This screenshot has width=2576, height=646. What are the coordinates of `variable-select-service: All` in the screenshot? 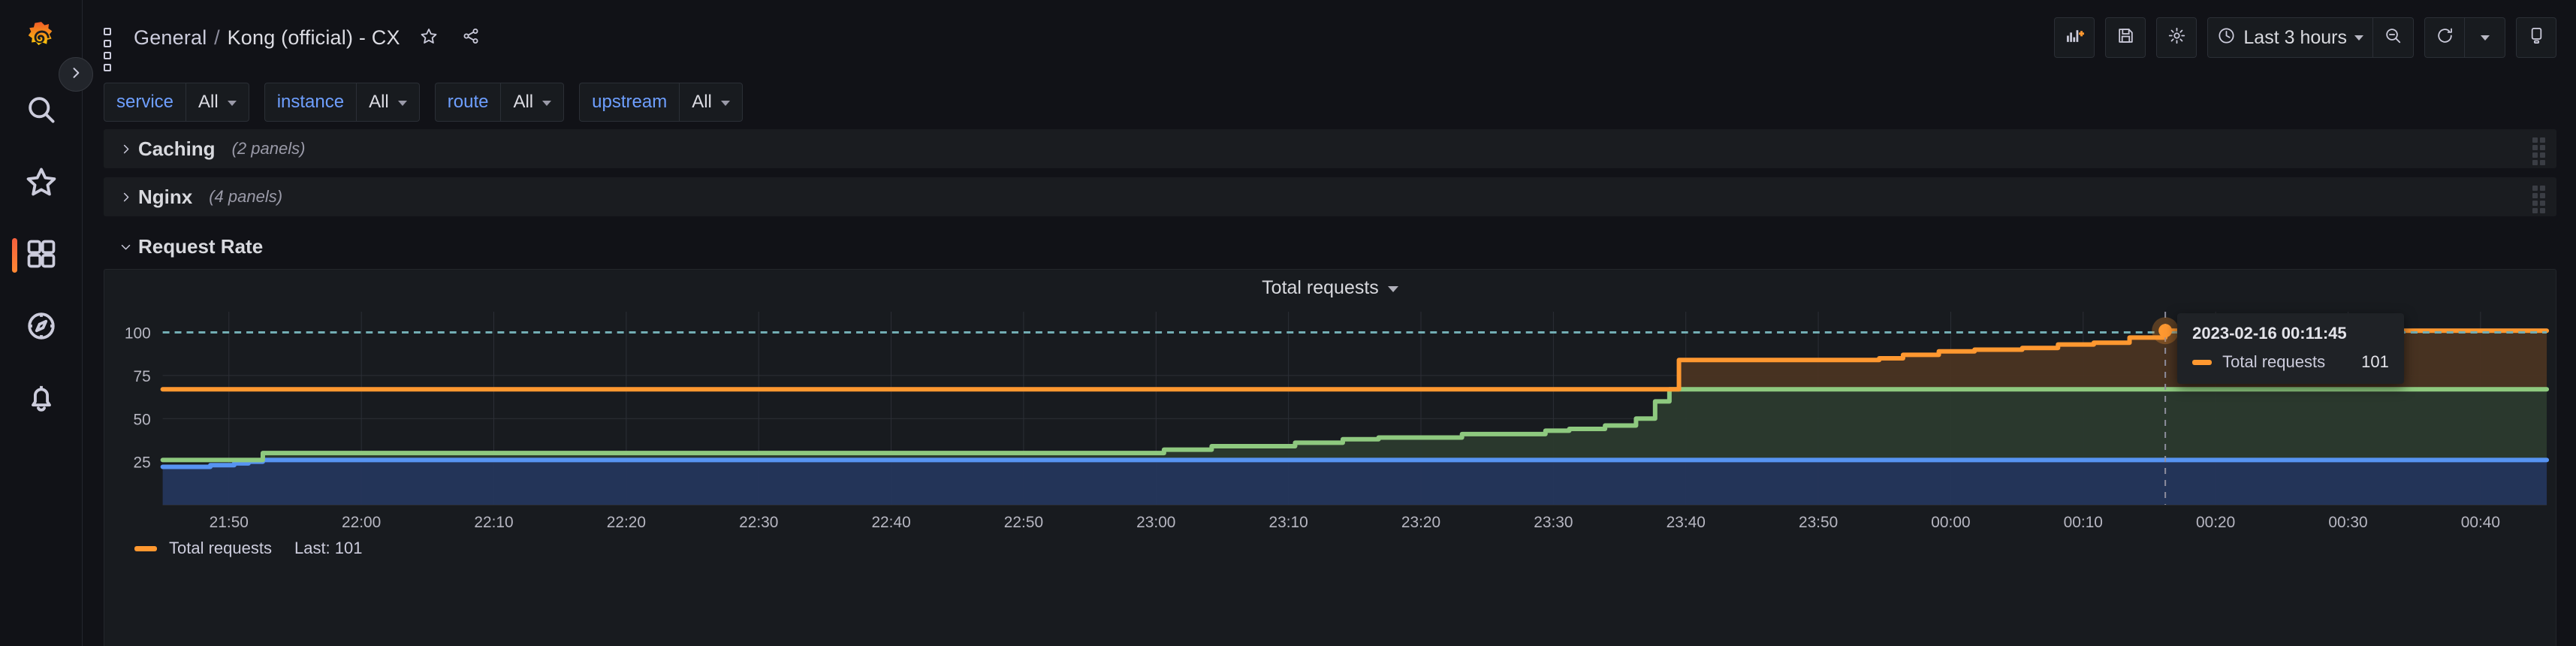 It's located at (217, 103).